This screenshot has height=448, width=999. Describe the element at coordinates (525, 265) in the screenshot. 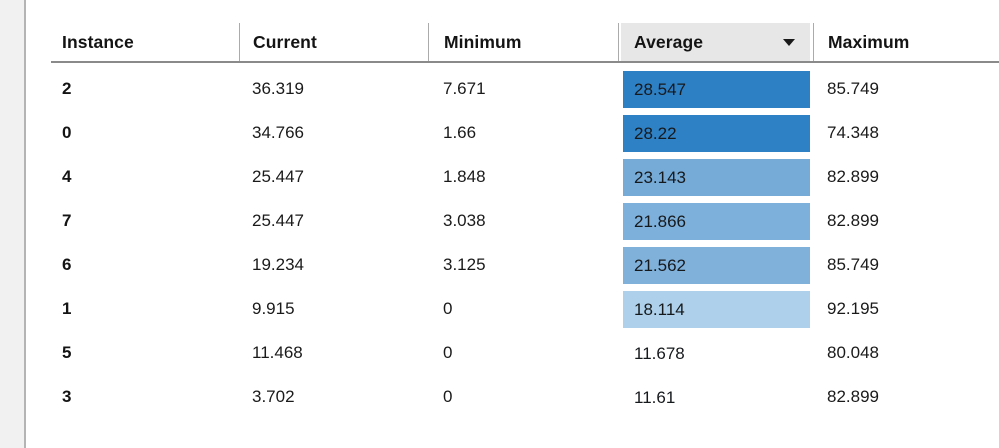

I see `table-row: 6 19.234 3.125 21.562 85.749` at that location.